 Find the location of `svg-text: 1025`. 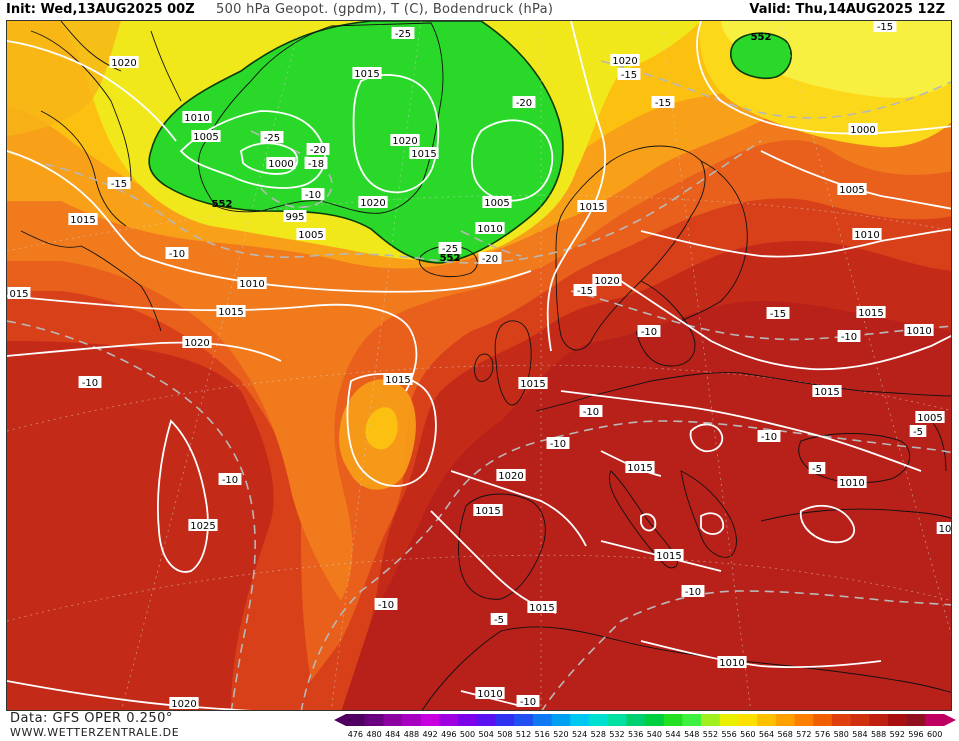

svg-text: 1025 is located at coordinates (202, 526).